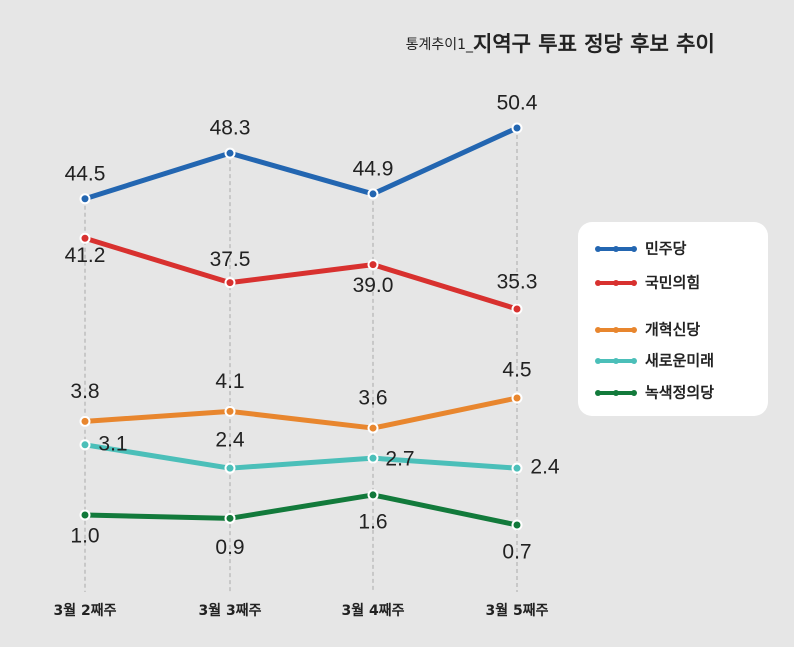 Image resolution: width=794 pixels, height=647 pixels. I want to click on value-label: 1.0, so click(84, 536).